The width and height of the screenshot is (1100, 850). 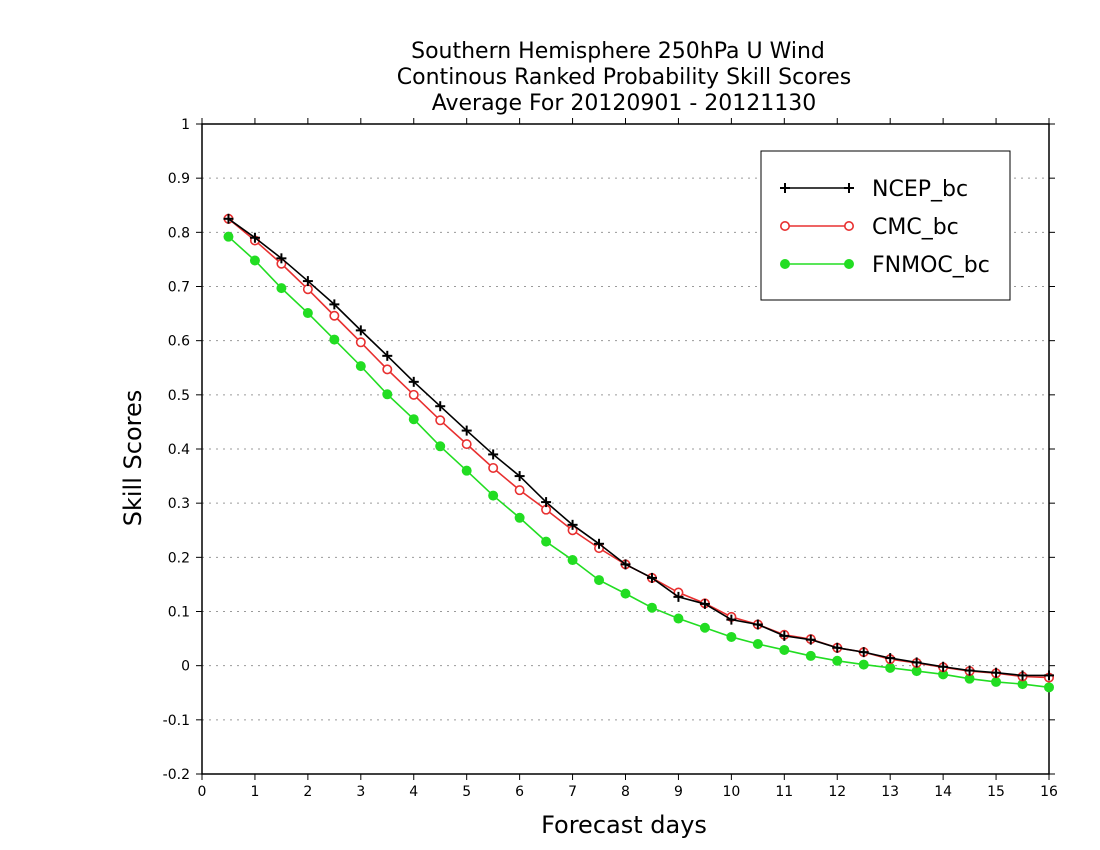 What do you see at coordinates (179, 179) in the screenshot?
I see `y-tick-label: 0.9` at bounding box center [179, 179].